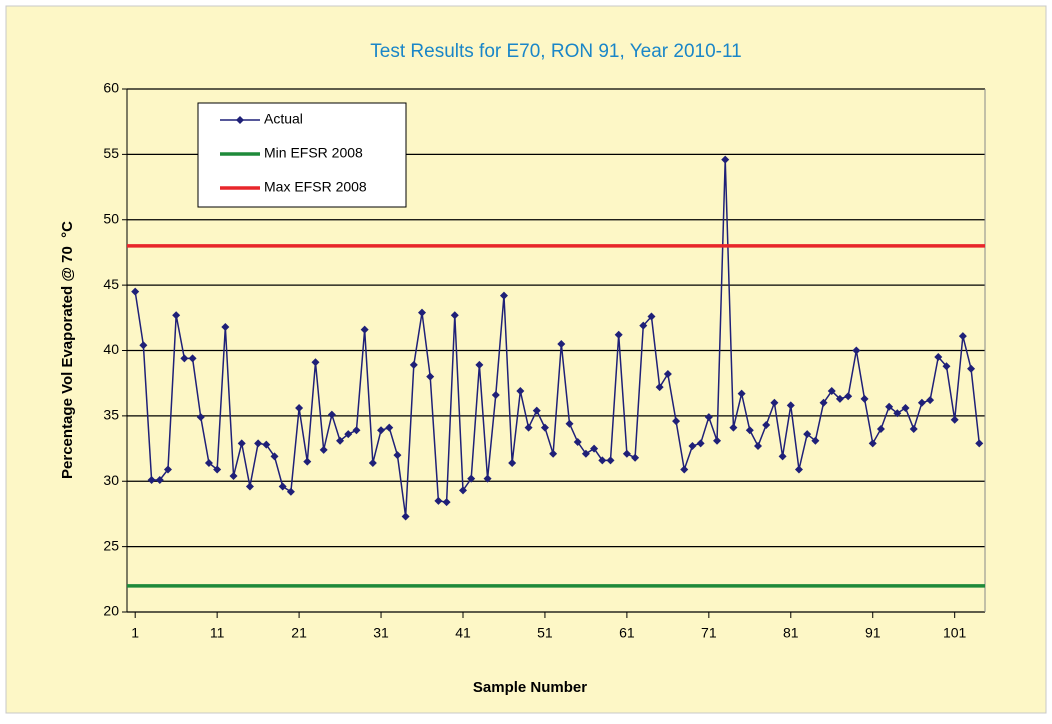 This screenshot has height=724, width=1052. What do you see at coordinates (111, 153) in the screenshot?
I see `y-tick-label: 55` at bounding box center [111, 153].